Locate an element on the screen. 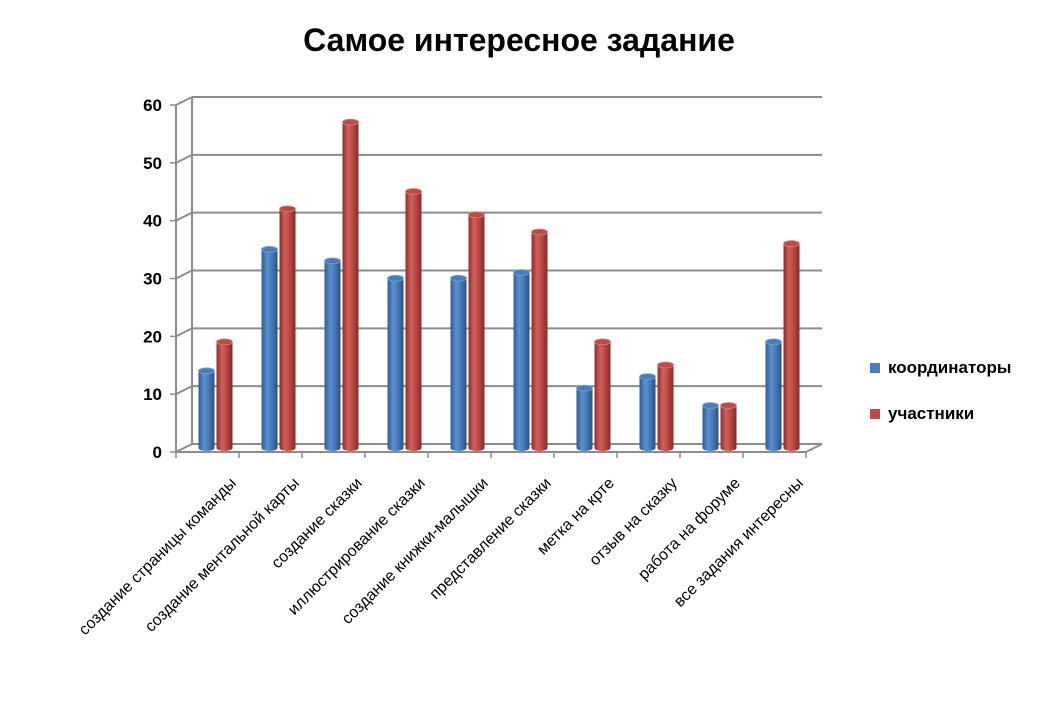  y-tick-label: 0 is located at coordinates (157, 452).